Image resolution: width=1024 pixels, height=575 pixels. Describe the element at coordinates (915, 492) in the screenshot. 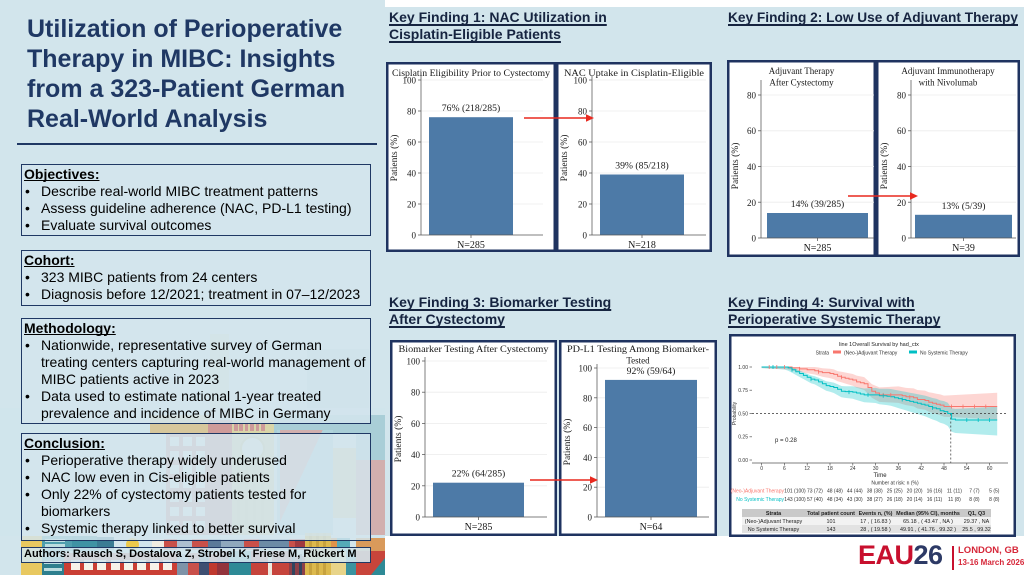

I see `svg-text: 20 (20)` at that location.